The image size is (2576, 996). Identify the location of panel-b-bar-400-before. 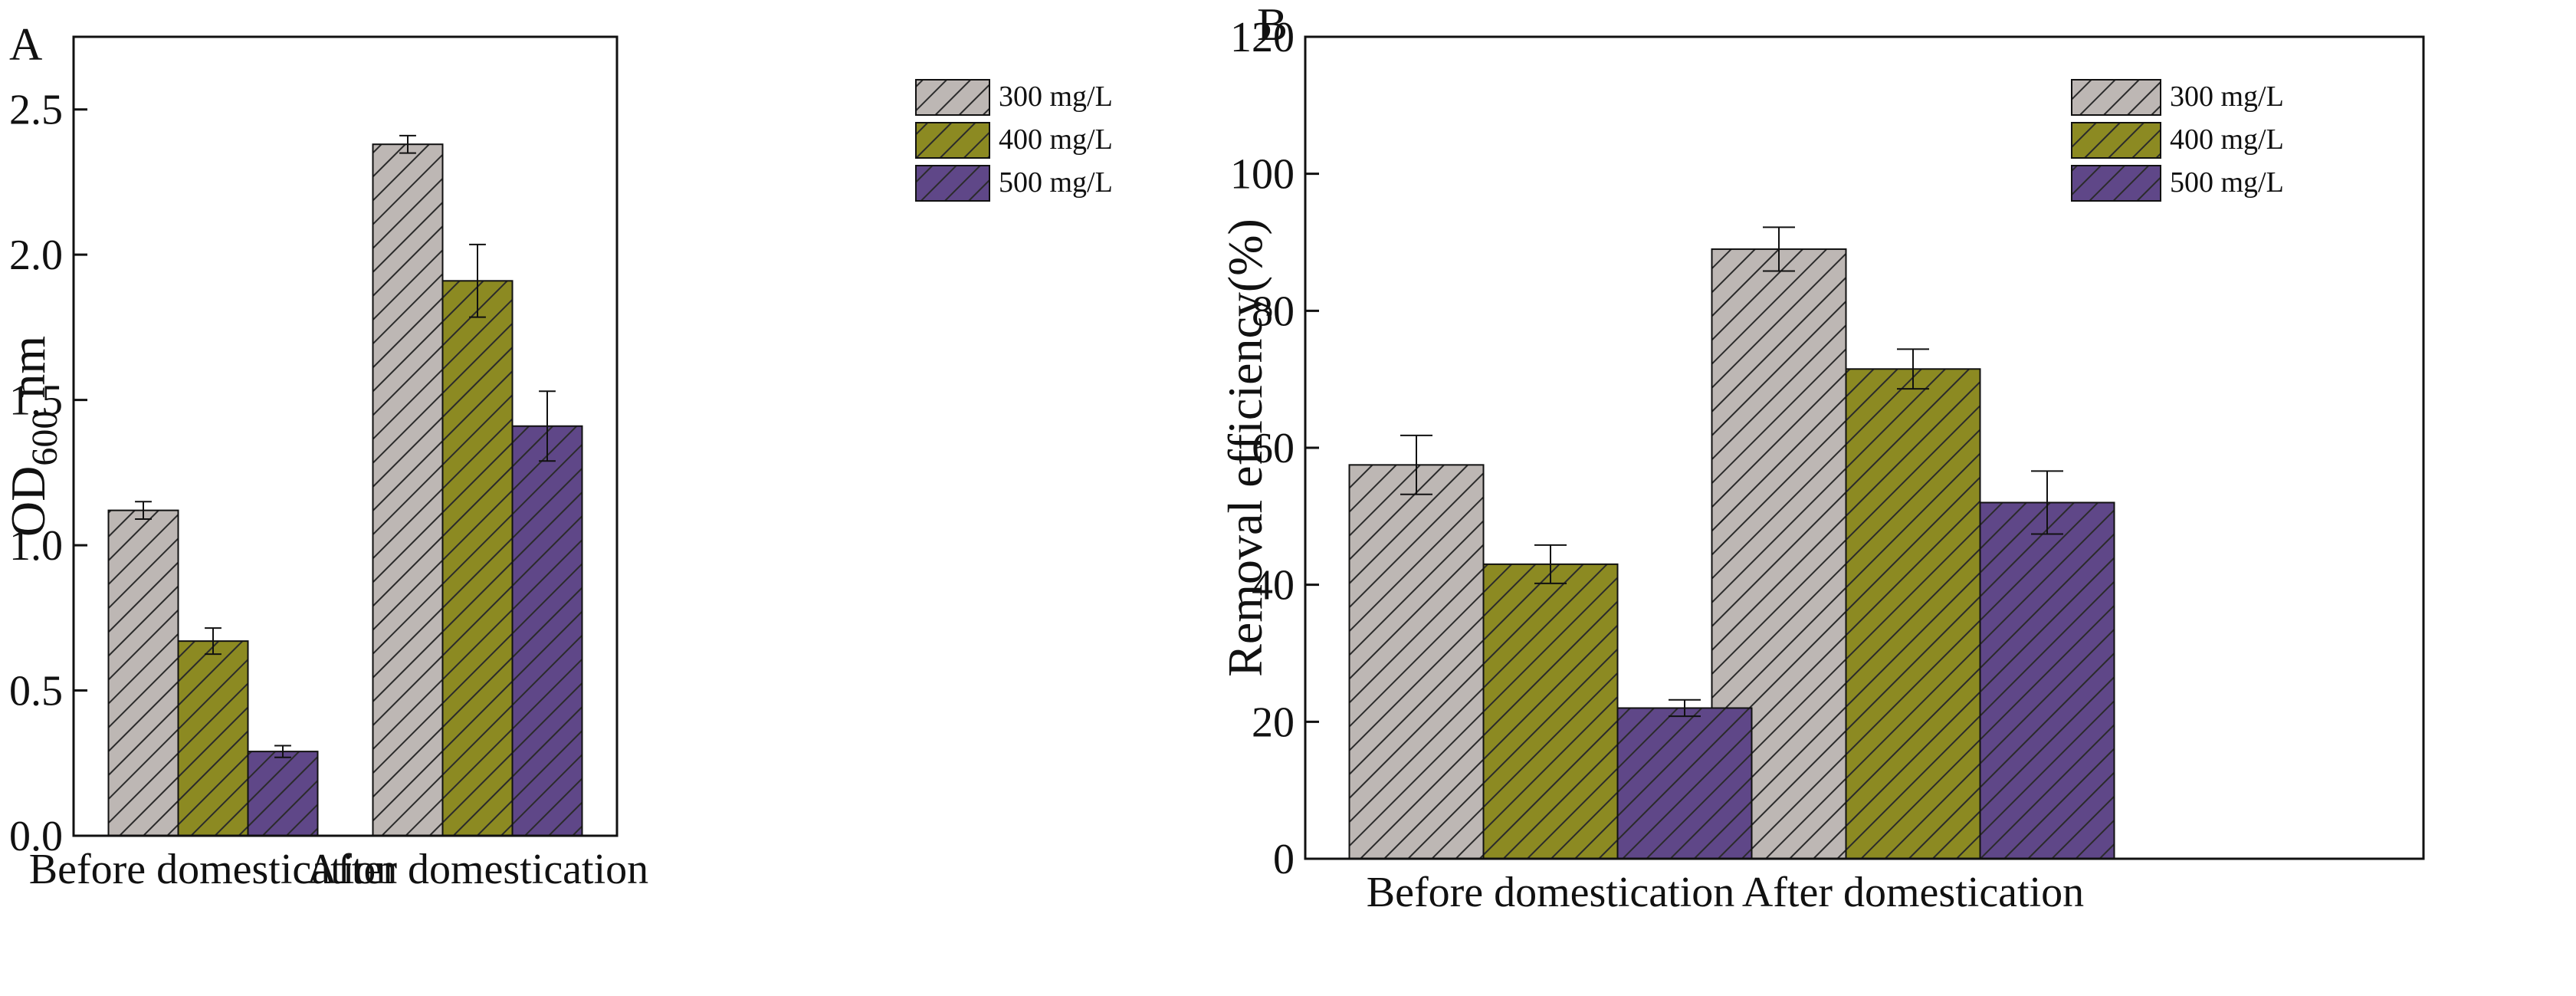
(1550, 711).